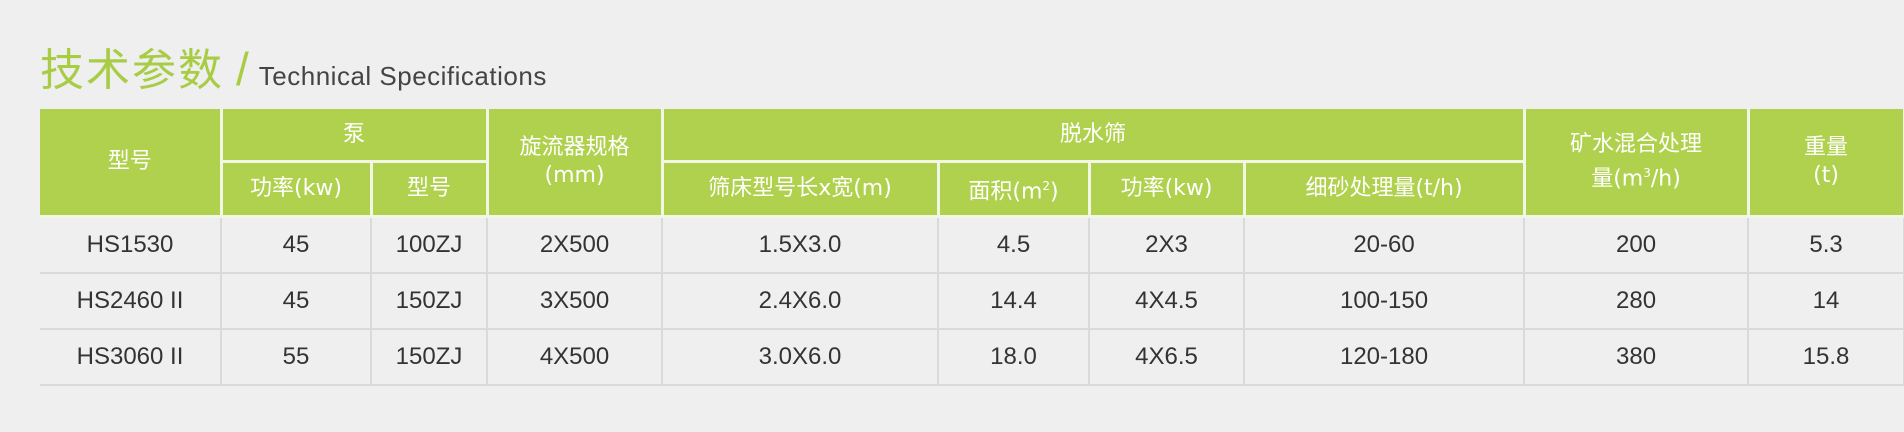 Image resolution: width=1904 pixels, height=432 pixels. I want to click on section-title: 技术参数 / Technical Specifications, so click(293, 66).